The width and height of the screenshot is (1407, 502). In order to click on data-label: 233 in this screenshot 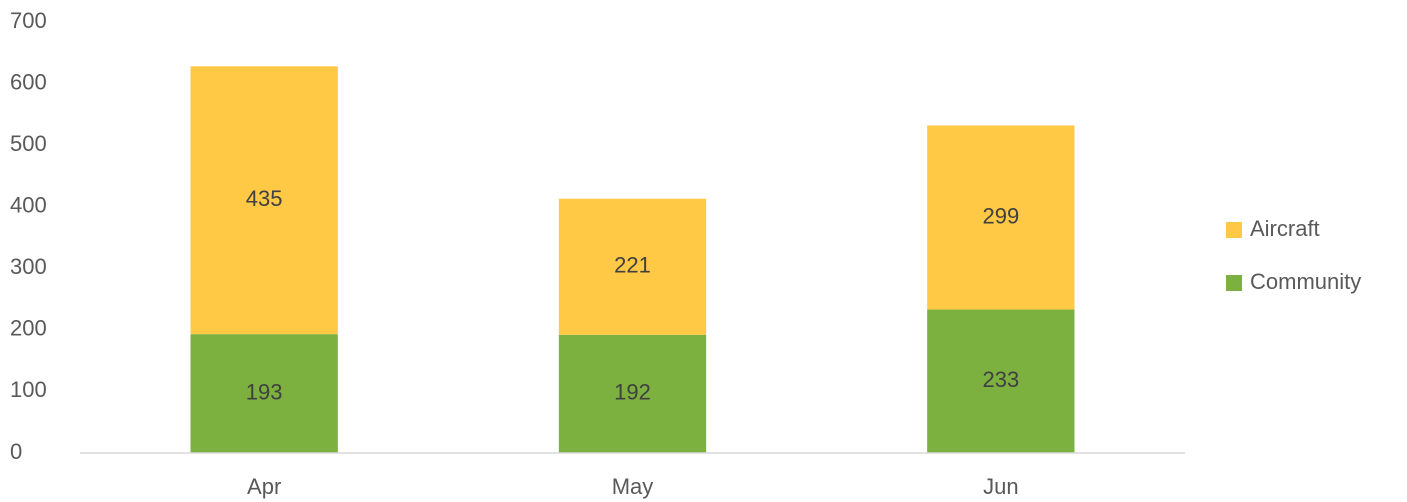, I will do `click(1000, 379)`.